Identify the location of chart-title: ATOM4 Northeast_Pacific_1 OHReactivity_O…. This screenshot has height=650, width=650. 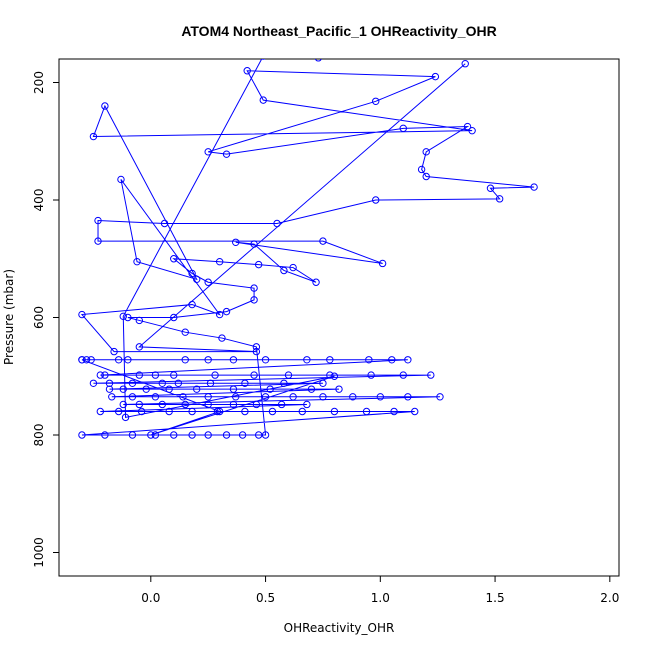
(338, 31).